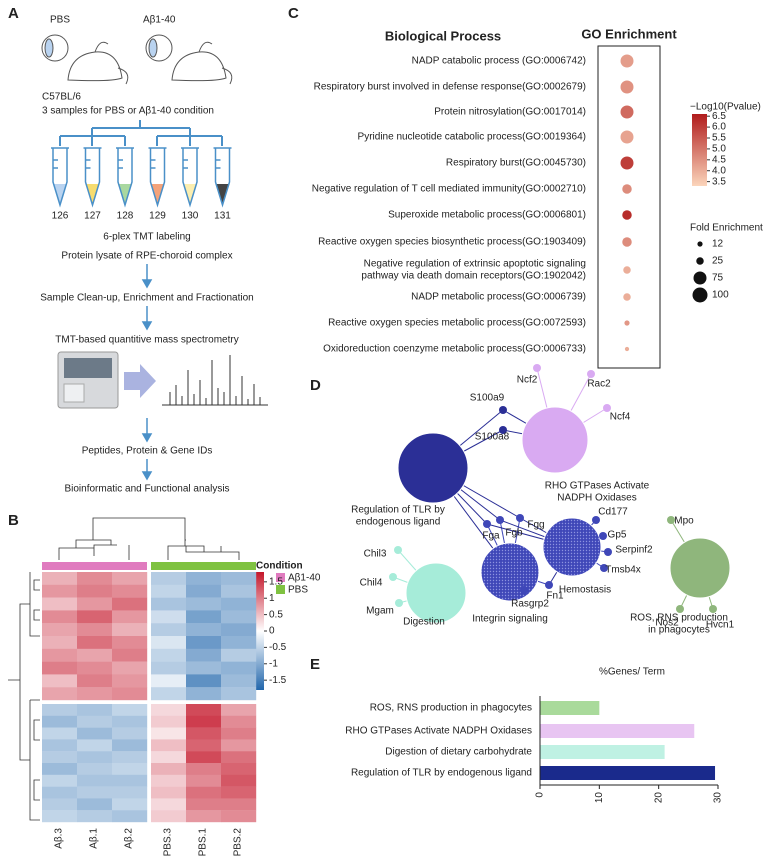  I want to click on size-legend-label: 100, so click(720, 295).